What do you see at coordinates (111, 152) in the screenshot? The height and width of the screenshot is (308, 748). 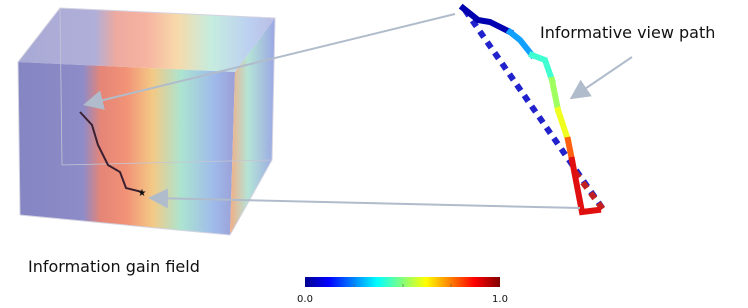 I see `field-path` at bounding box center [111, 152].